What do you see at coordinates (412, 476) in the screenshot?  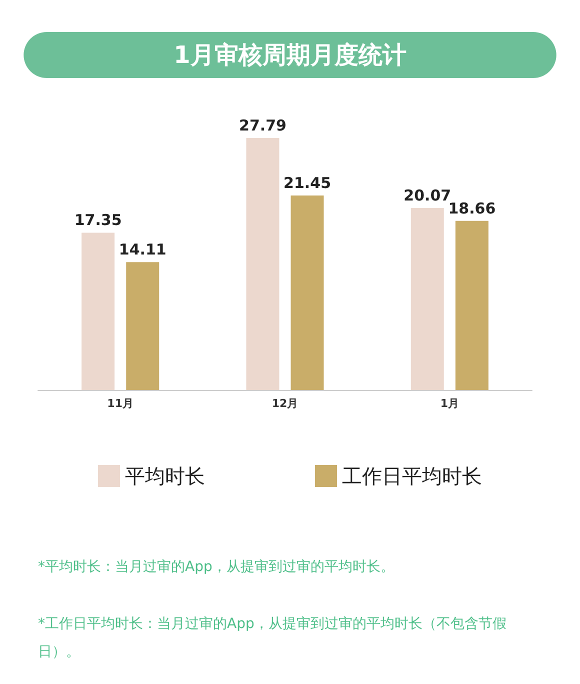 I see `legend-label: 工作日平均时长` at bounding box center [412, 476].